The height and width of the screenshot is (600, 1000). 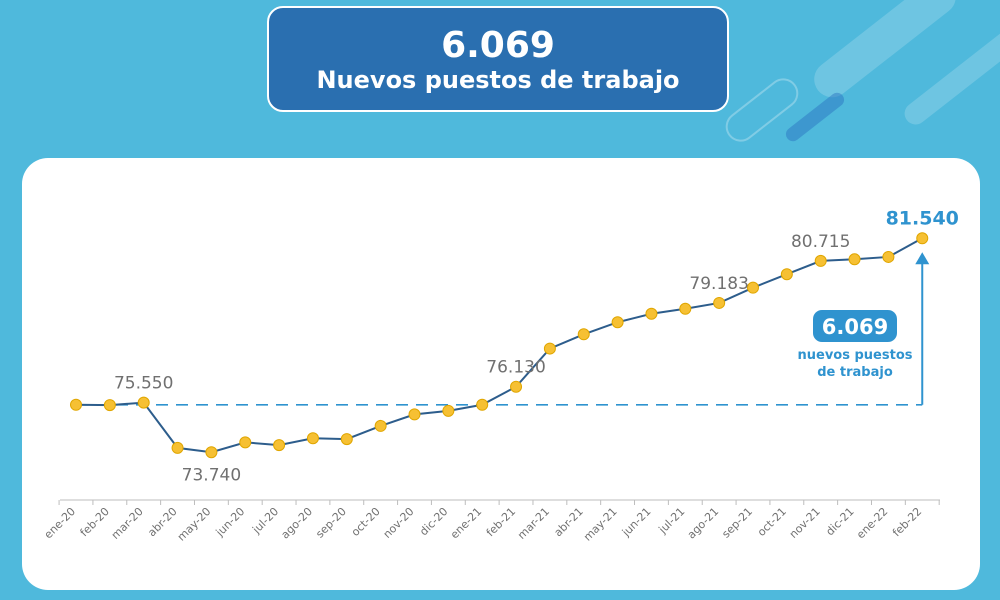 I want to click on data-label: 75.550, so click(x=143, y=384).